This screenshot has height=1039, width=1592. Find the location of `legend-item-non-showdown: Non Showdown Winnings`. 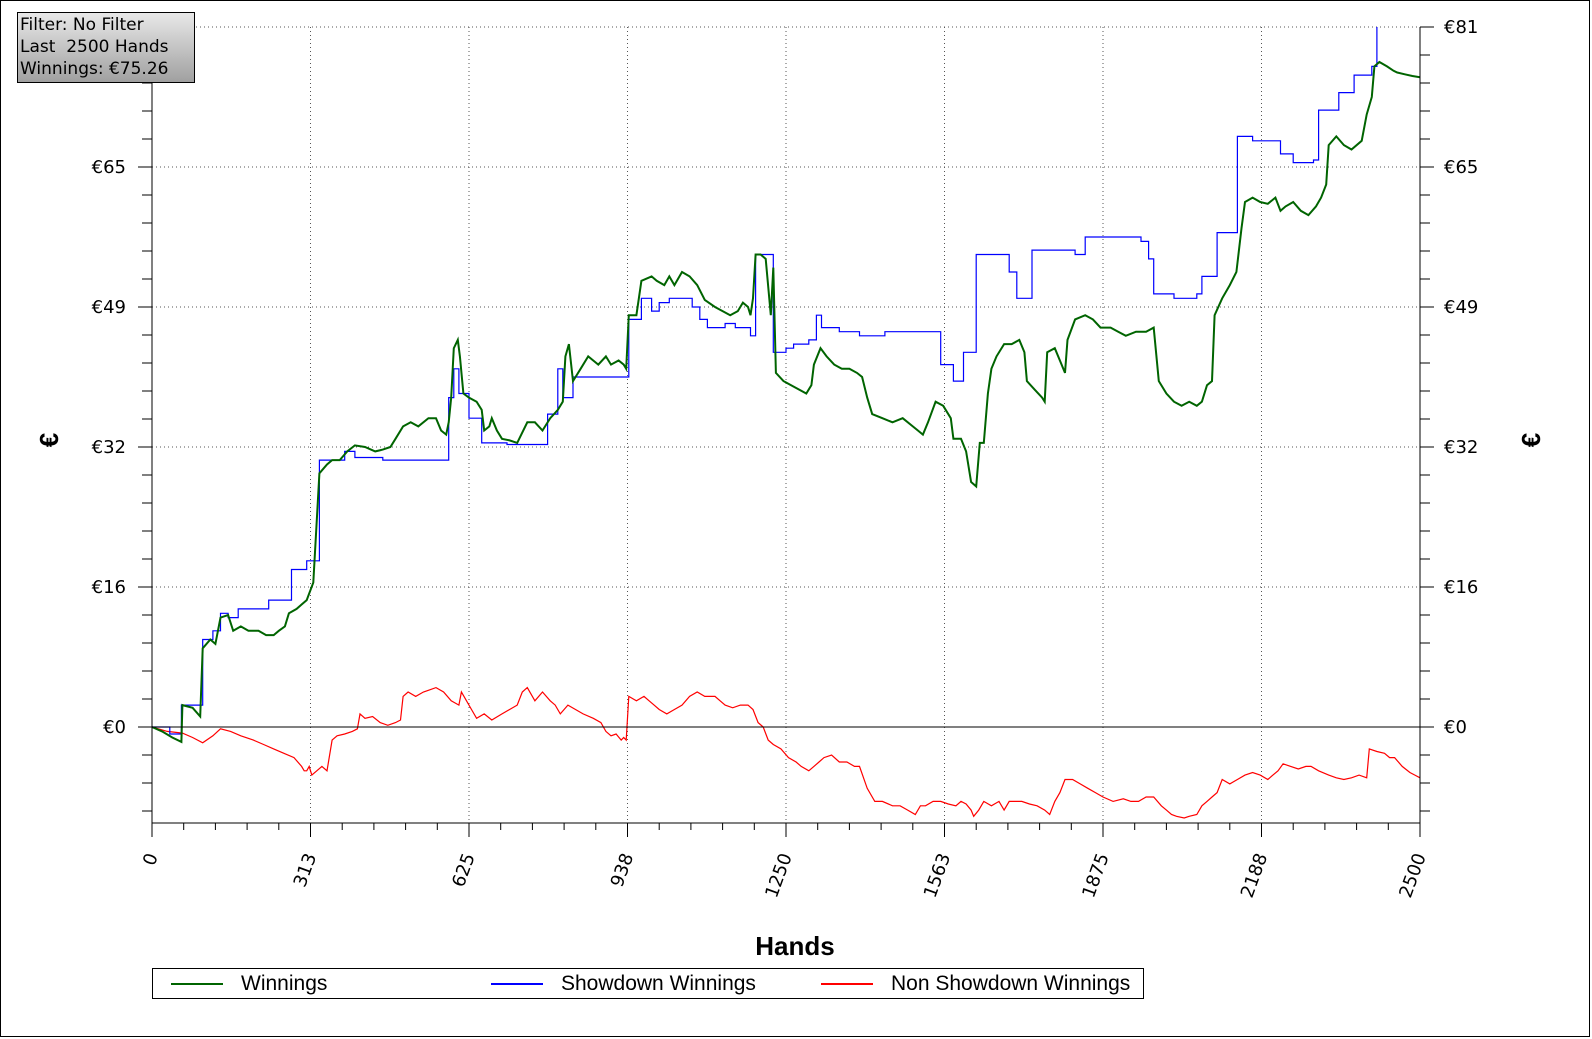

legend-item-non-showdown: Non Showdown Winnings is located at coordinates (975, 983).